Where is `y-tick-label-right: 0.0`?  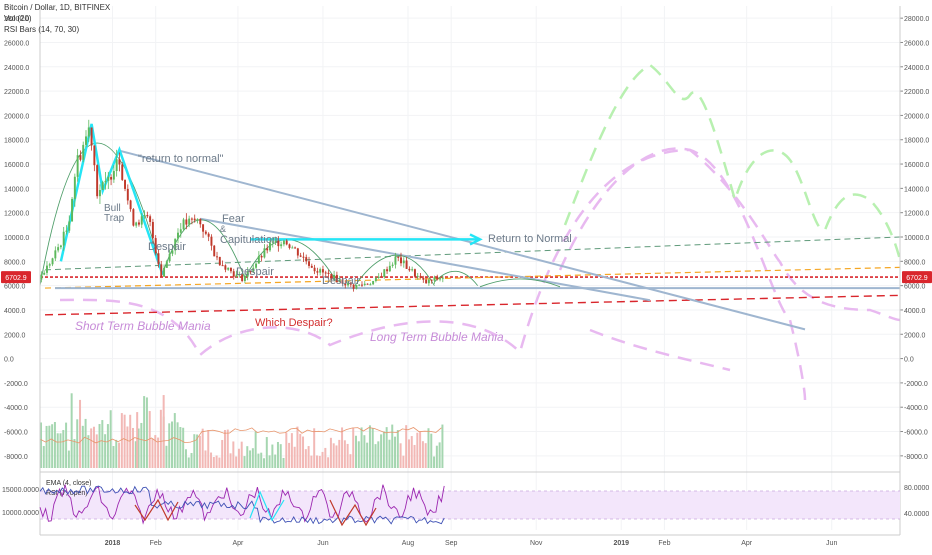
y-tick-label-right: 0.0 is located at coordinates (909, 360).